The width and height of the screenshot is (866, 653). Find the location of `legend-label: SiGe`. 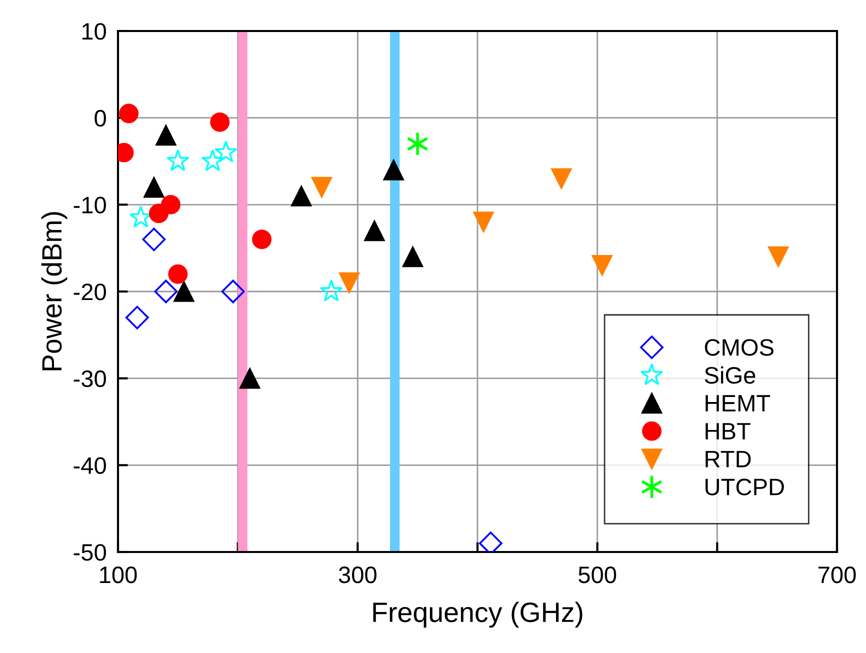

legend-label: SiGe is located at coordinates (730, 375).